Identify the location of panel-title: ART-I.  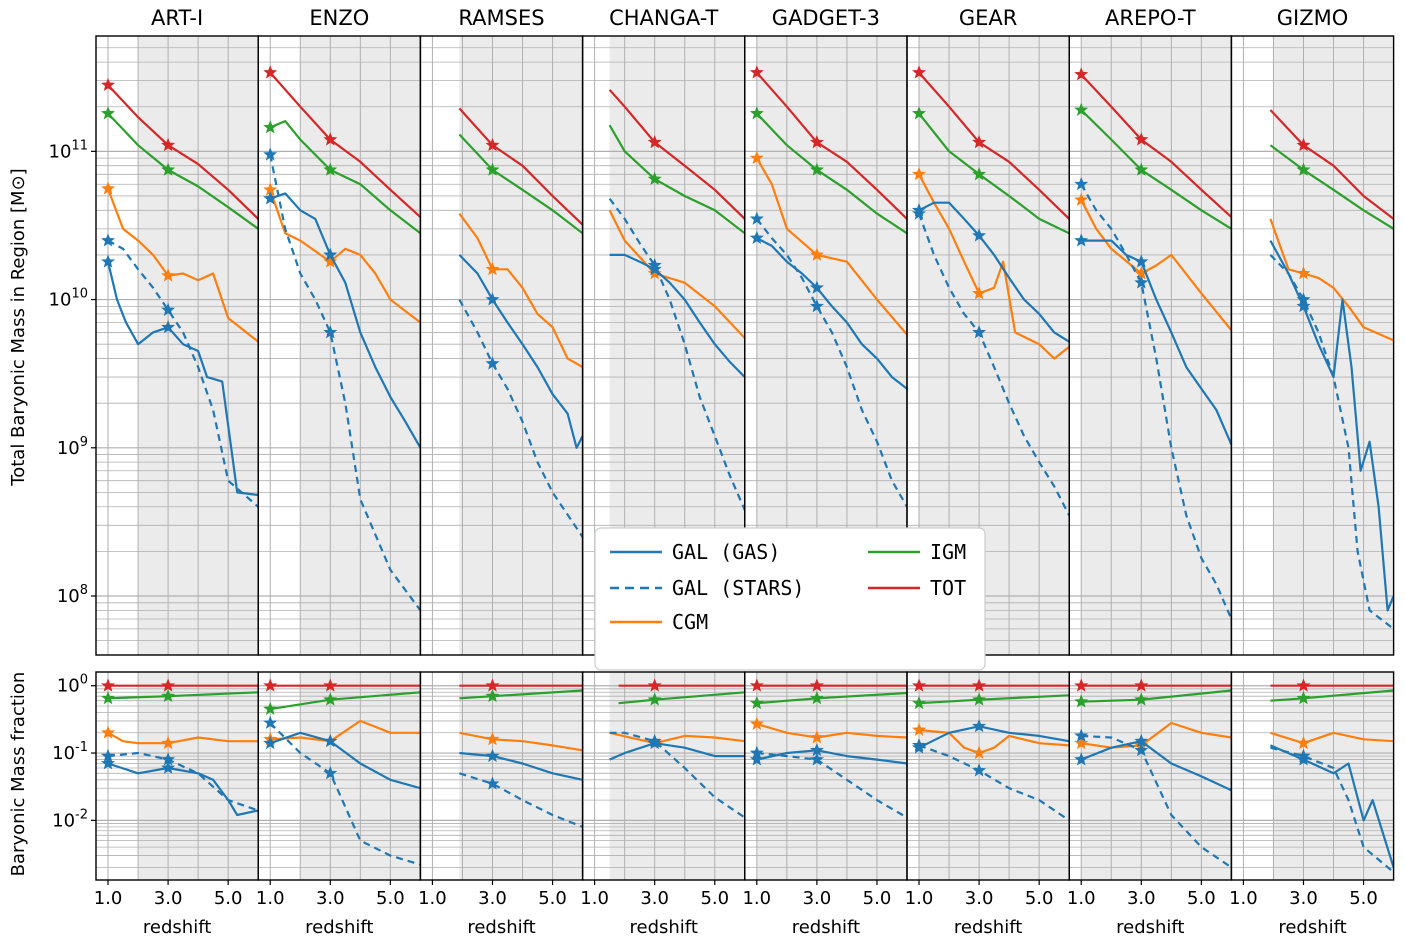
(177, 18).